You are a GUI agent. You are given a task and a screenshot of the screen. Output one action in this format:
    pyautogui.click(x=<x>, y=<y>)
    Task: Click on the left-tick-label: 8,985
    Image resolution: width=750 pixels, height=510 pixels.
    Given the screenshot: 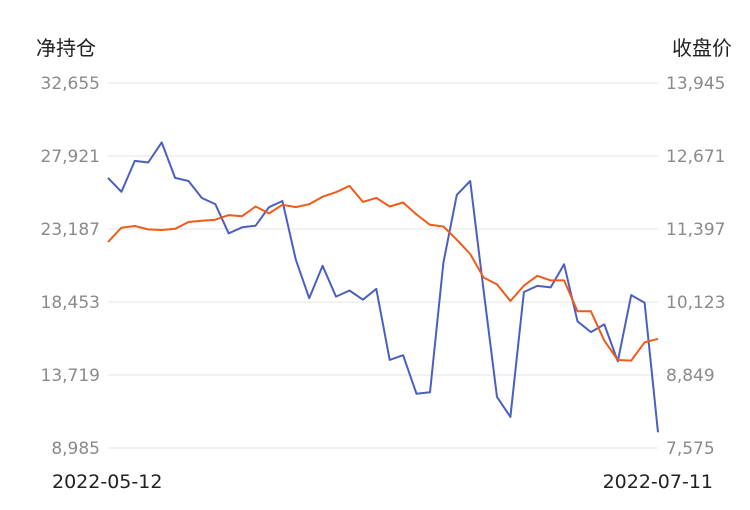 What is the action you would take?
    pyautogui.click(x=75, y=449)
    